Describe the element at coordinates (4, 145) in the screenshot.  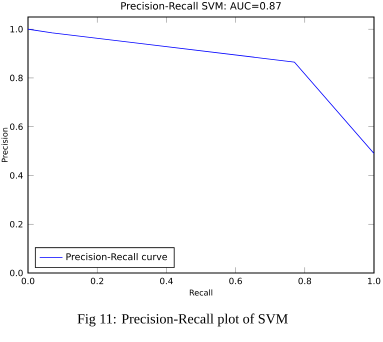
I see `y-axis-title: Precision` at that location.